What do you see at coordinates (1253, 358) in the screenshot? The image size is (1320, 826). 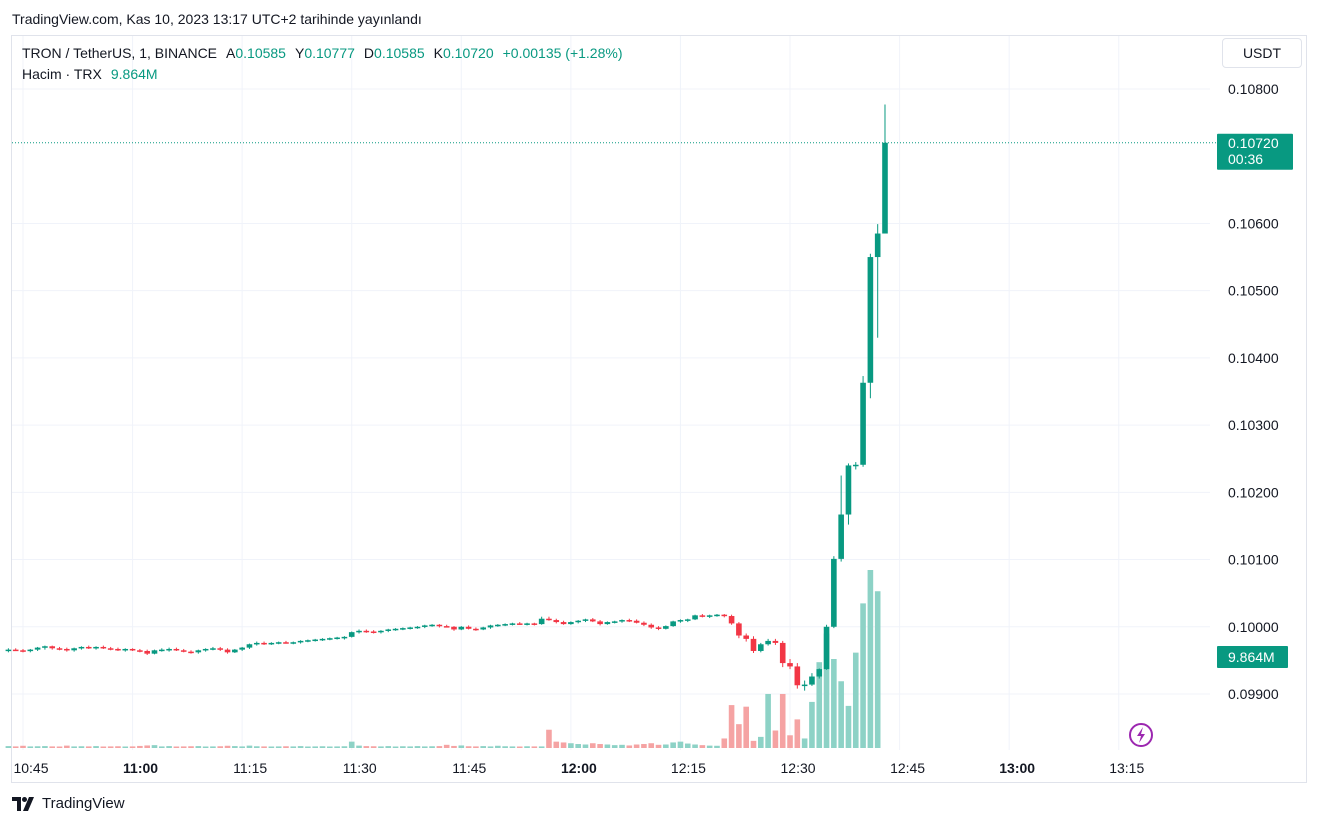 I see `price-tick-label: 0.10400` at bounding box center [1253, 358].